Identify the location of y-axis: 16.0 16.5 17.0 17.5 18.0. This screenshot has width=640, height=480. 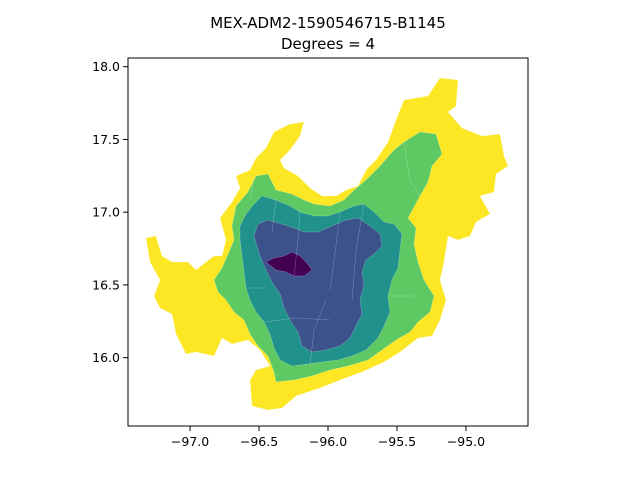
(110, 212).